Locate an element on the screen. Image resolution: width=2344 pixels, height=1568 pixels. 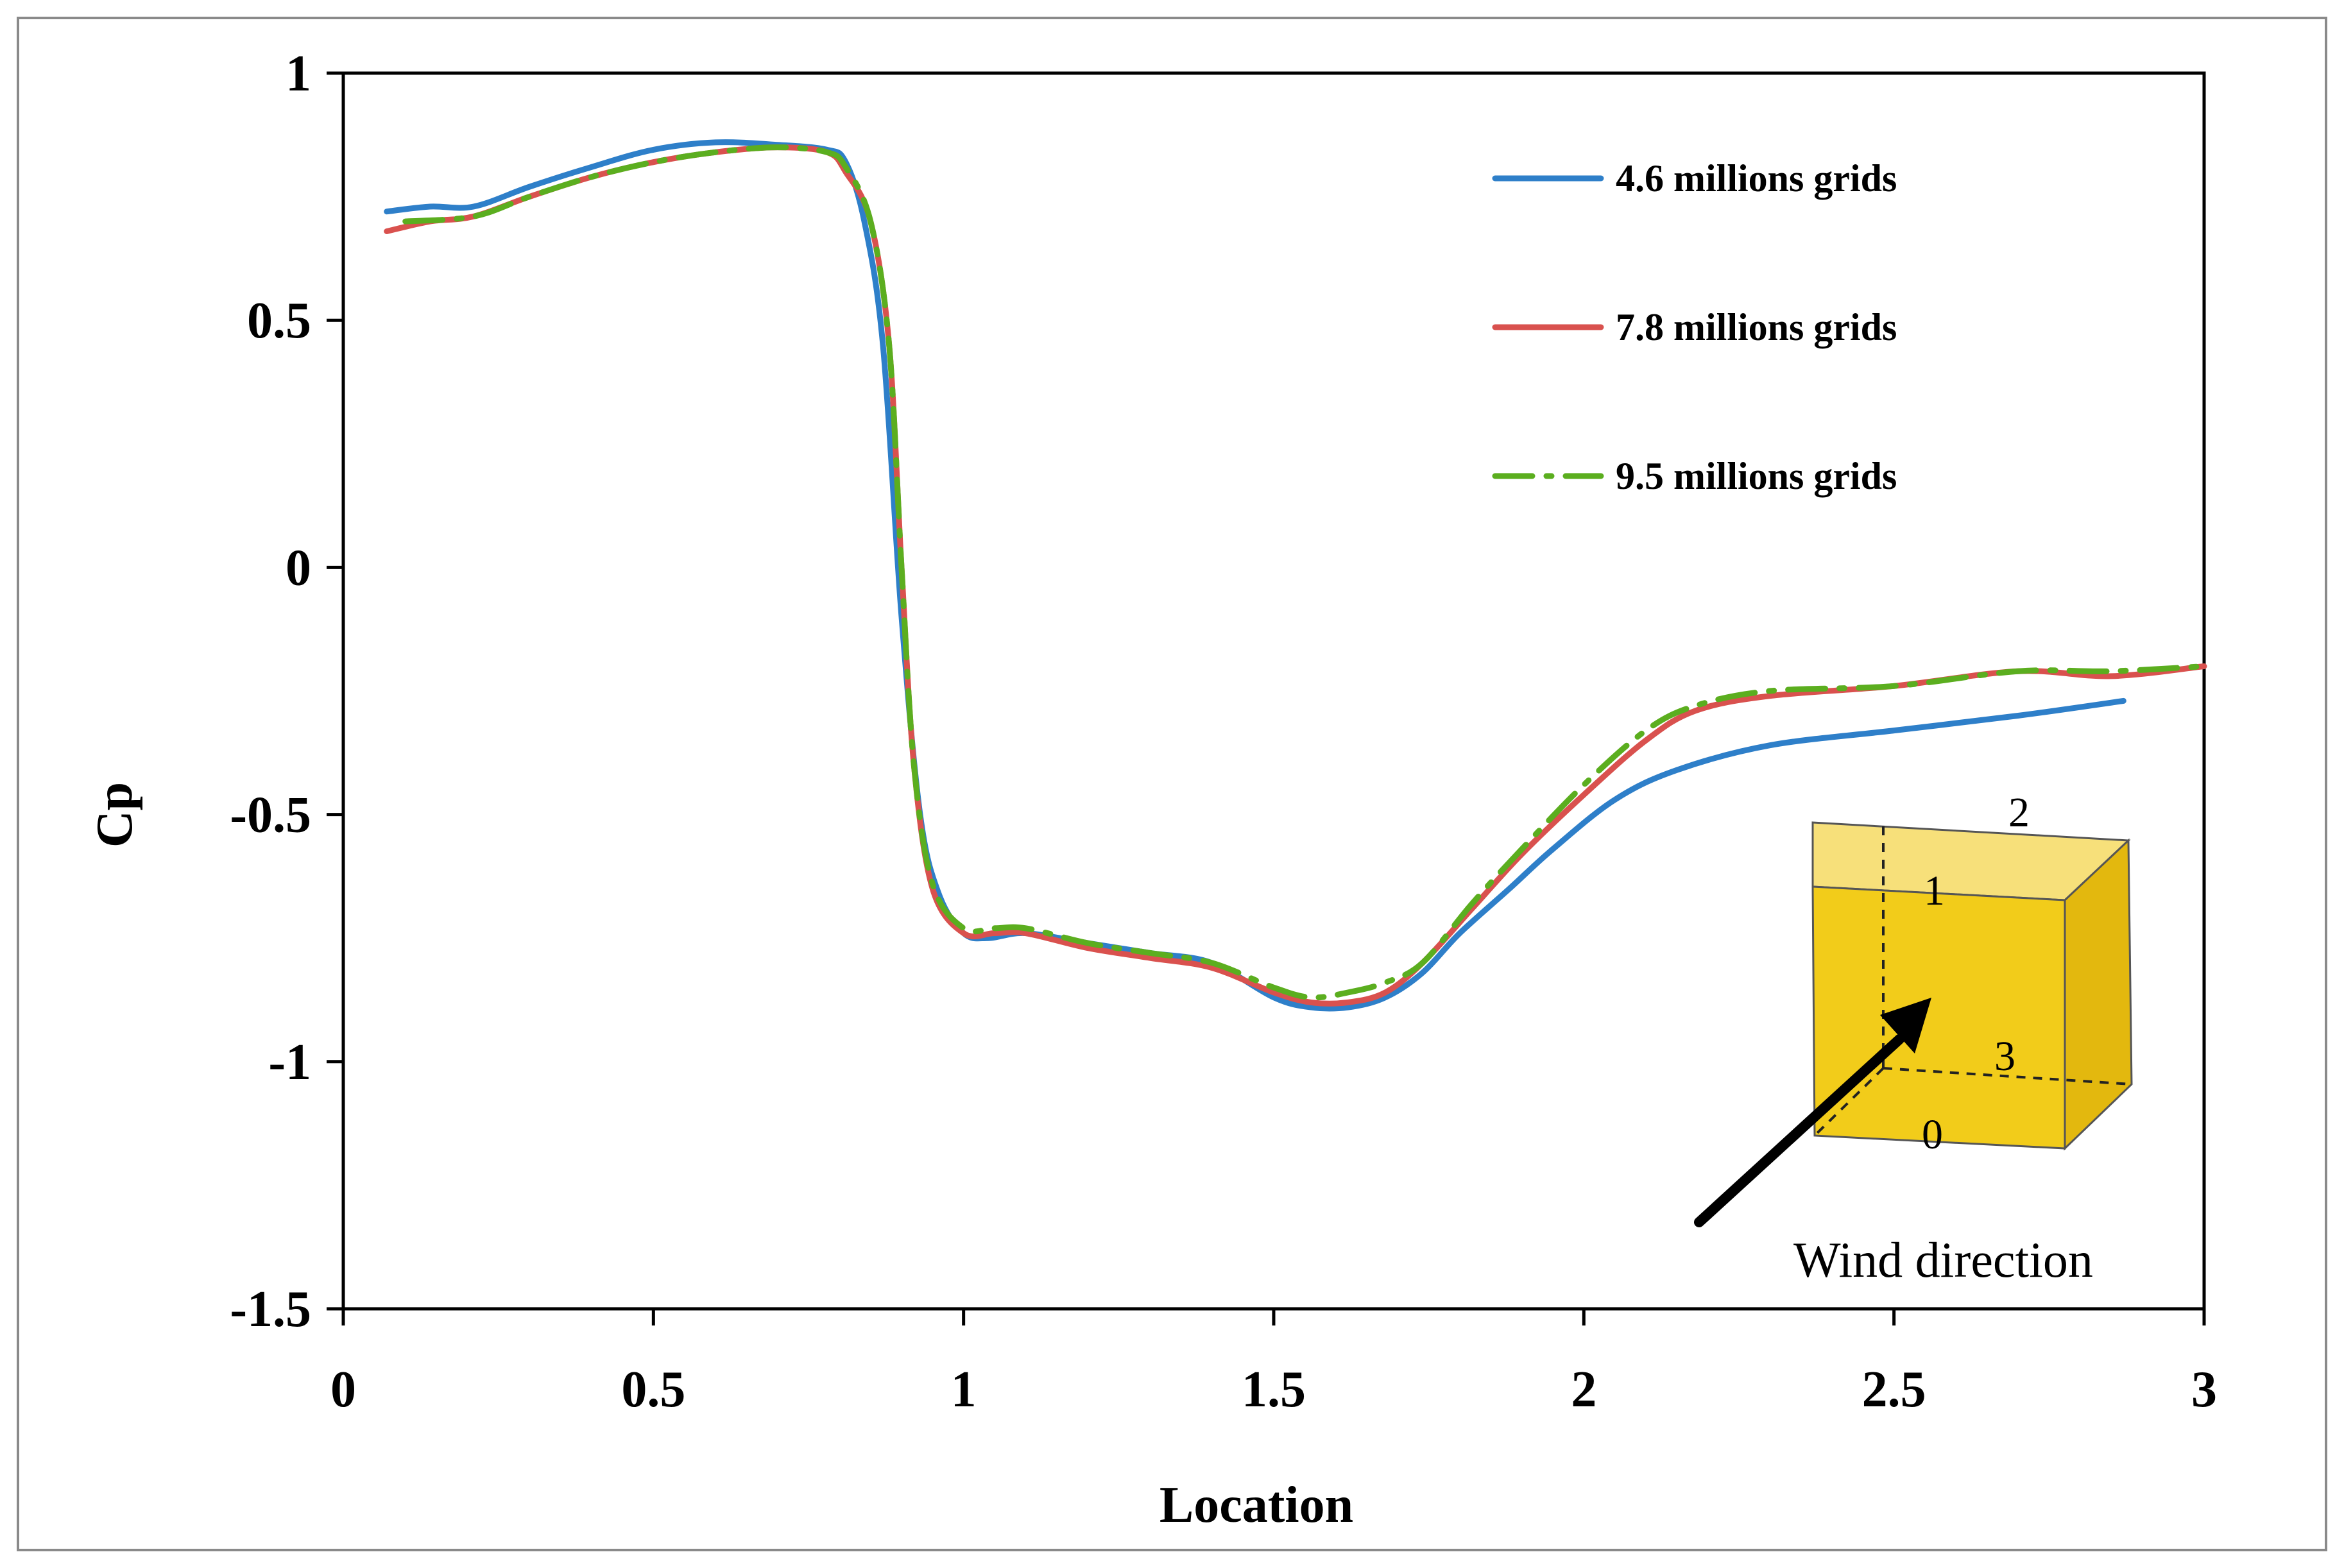
inset-label-1: 1 is located at coordinates (1934, 890).